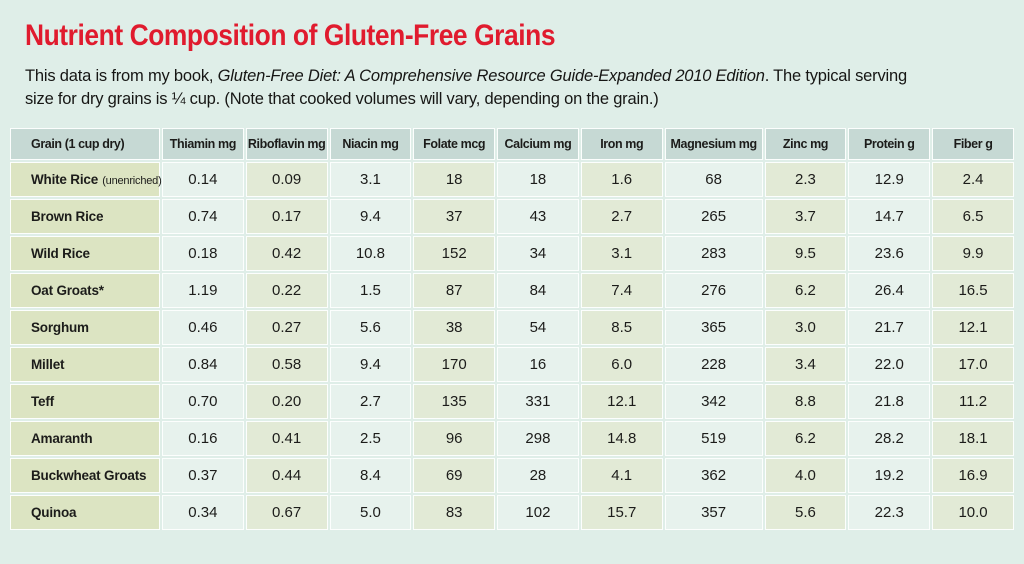 The image size is (1024, 564). What do you see at coordinates (370, 513) in the screenshot?
I see `value-cell: 5.0` at bounding box center [370, 513].